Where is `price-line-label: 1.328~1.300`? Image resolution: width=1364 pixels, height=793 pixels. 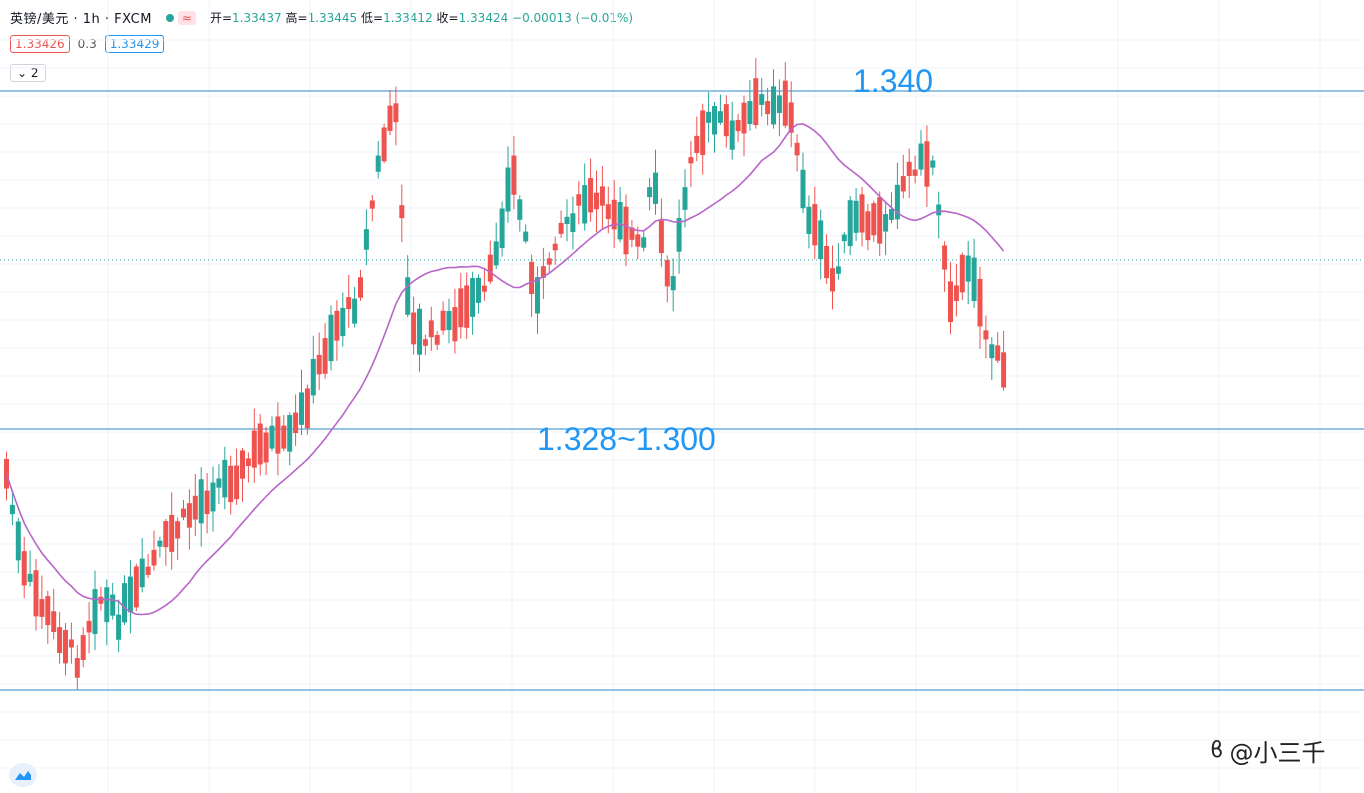
price-line-label: 1.328~1.300 is located at coordinates (626, 439).